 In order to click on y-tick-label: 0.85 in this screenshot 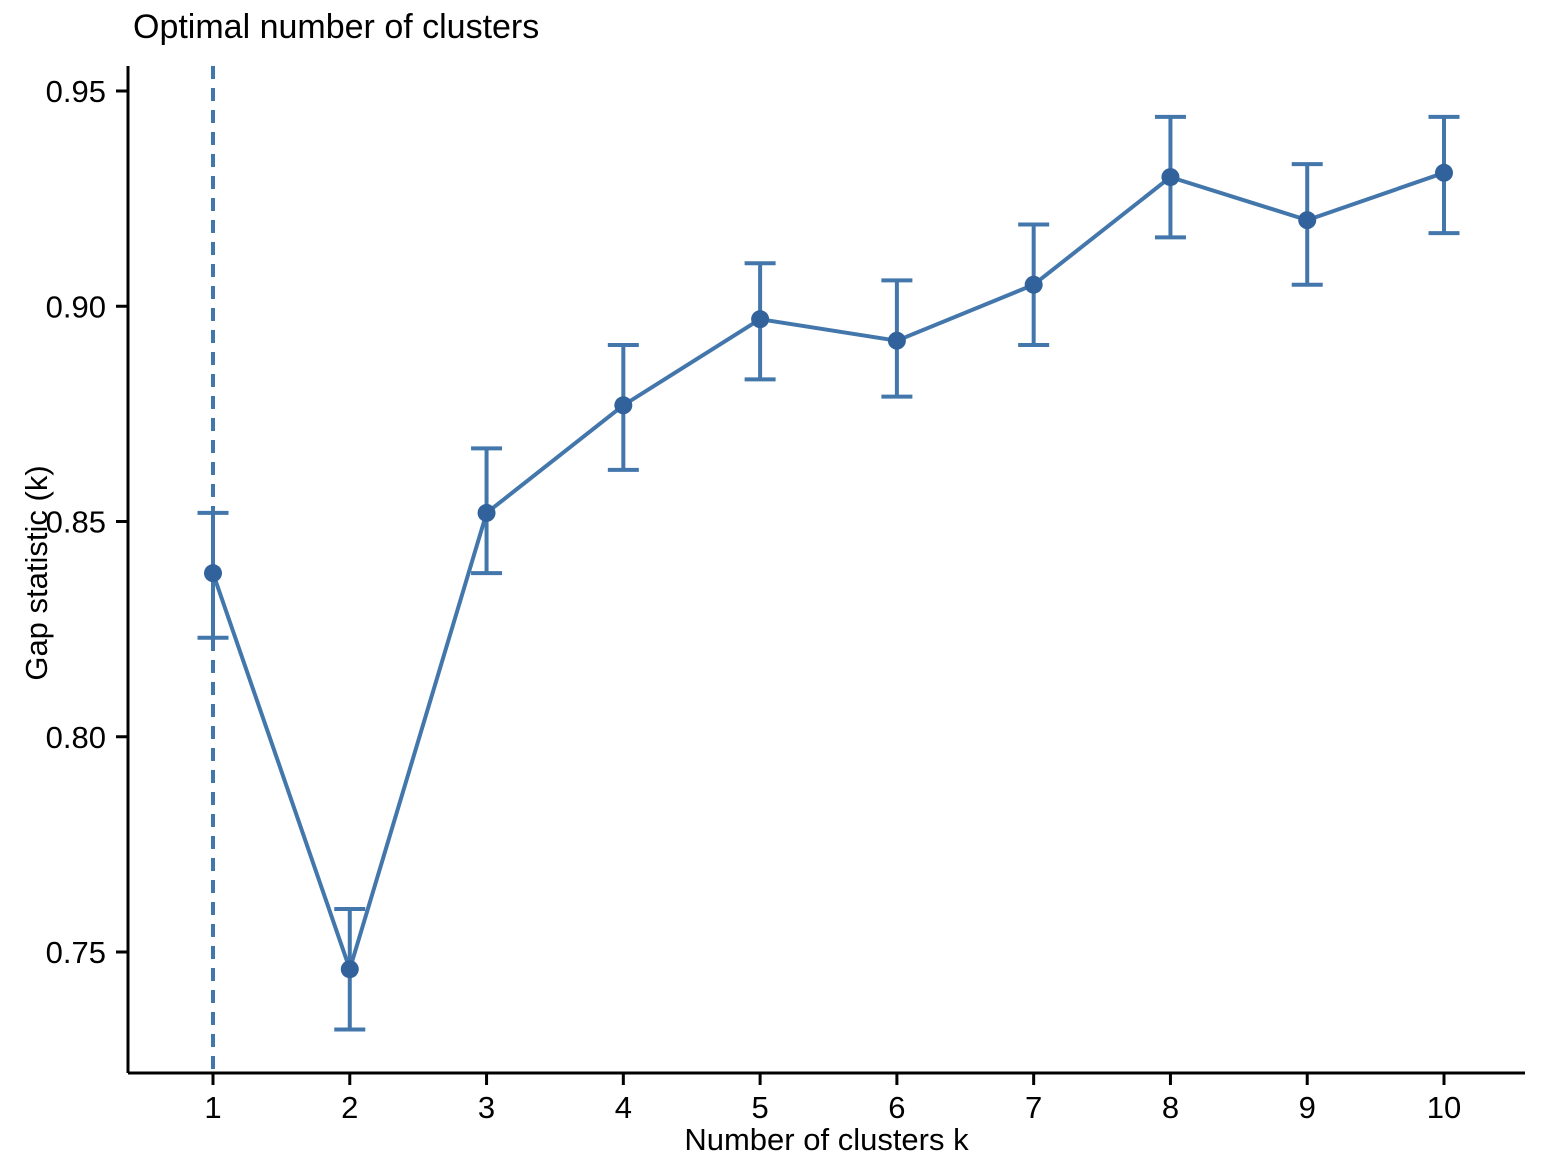, I will do `click(76, 522)`.